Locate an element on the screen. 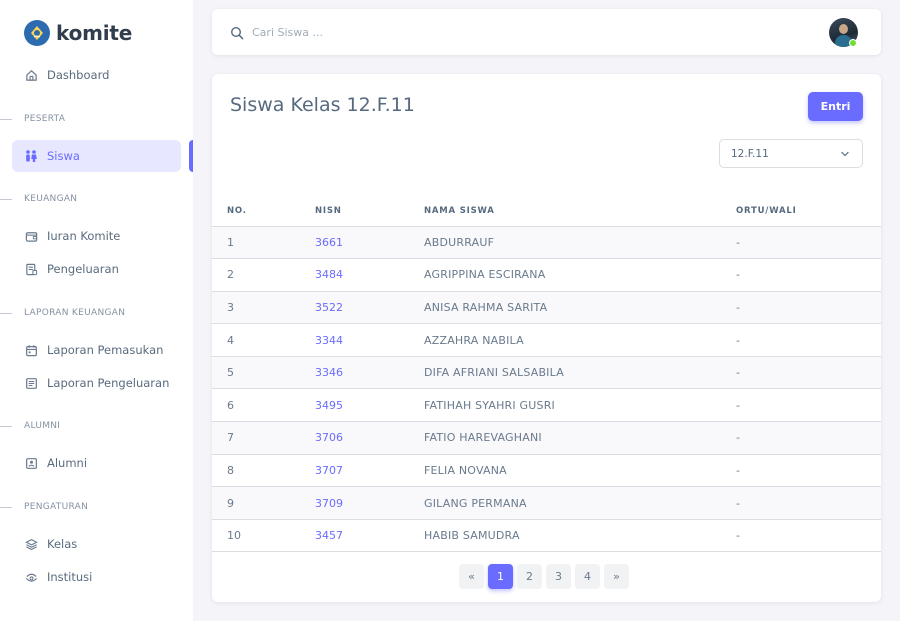 The image size is (900, 621). cell-no: 2 is located at coordinates (263, 275).